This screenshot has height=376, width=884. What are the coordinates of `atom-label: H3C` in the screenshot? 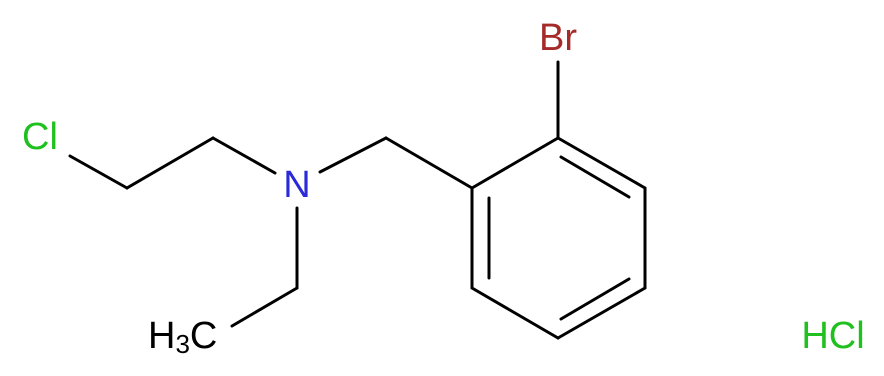 It's located at (182, 337).